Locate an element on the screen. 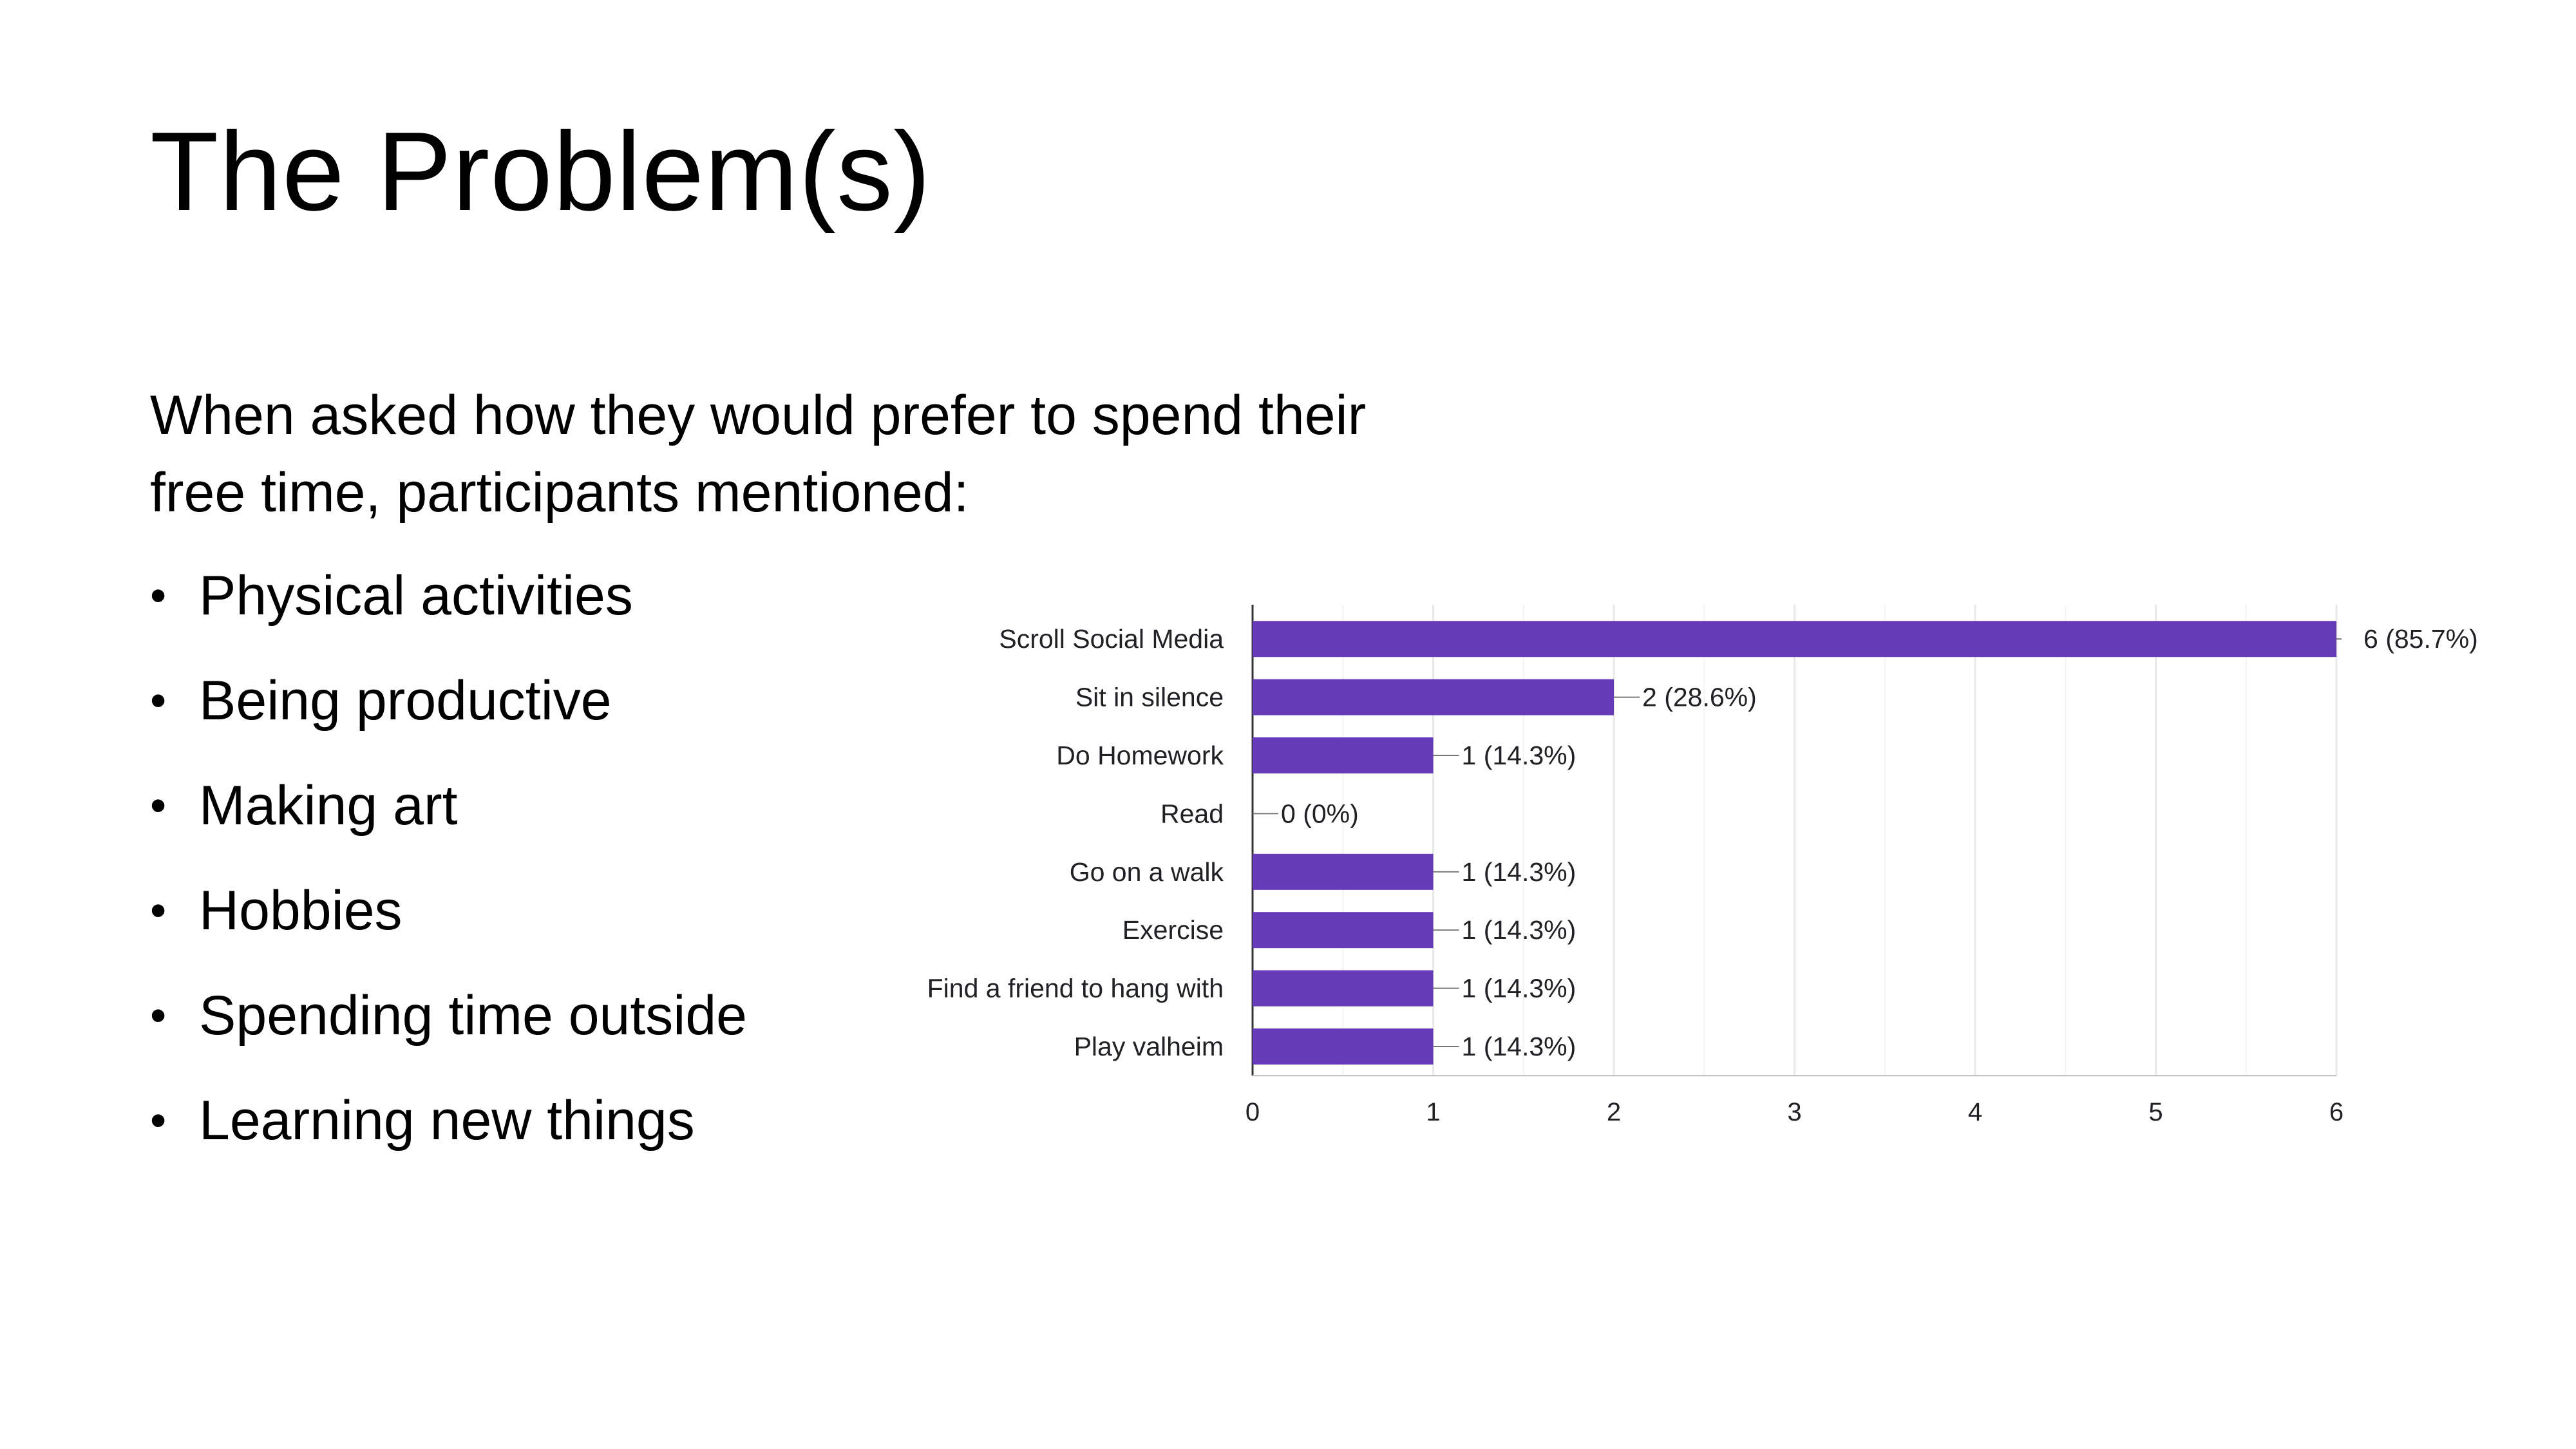 Image resolution: width=2576 pixels, height=1449 pixels. x-tick-label: 4 is located at coordinates (1975, 1112).